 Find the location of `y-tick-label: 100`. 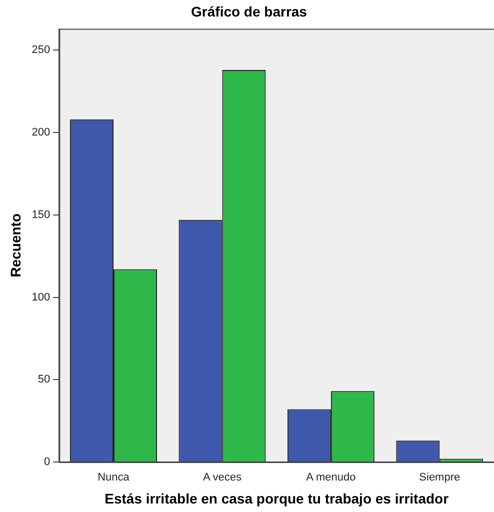

y-tick-label: 100 is located at coordinates (41, 297).